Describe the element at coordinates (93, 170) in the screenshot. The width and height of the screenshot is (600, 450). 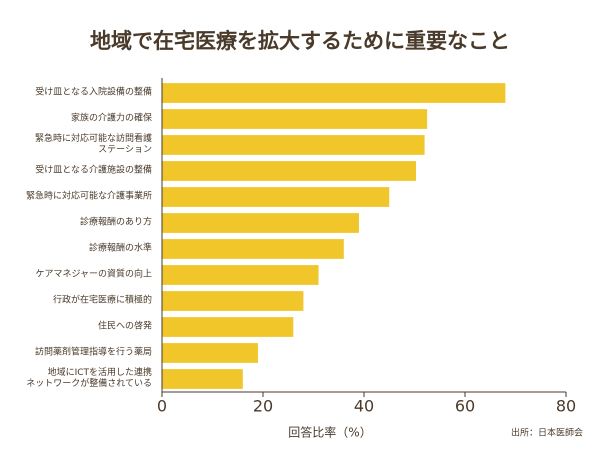
I see `y-tick-label: 受け皿となる介護施設の整備` at that location.